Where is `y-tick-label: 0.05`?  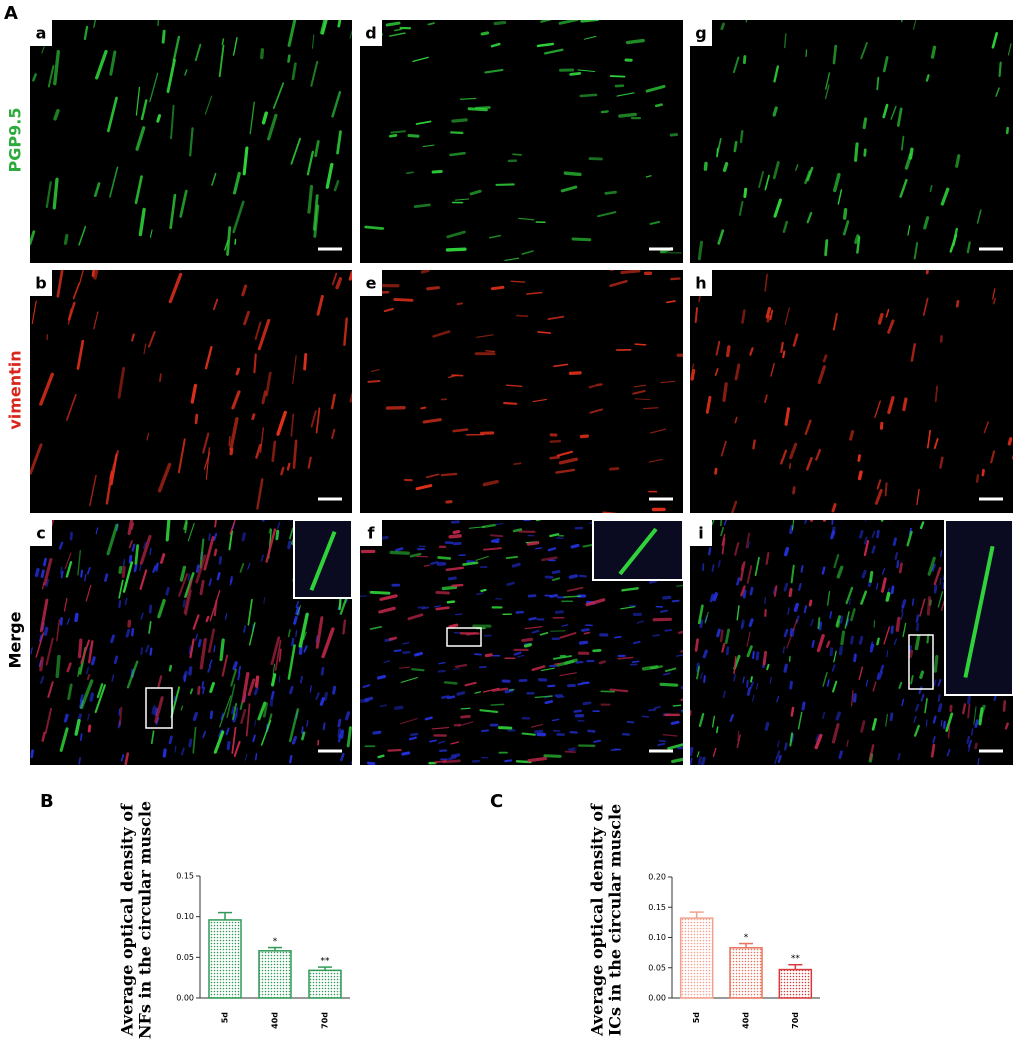
y-tick-label: 0.05 is located at coordinates (657, 967).